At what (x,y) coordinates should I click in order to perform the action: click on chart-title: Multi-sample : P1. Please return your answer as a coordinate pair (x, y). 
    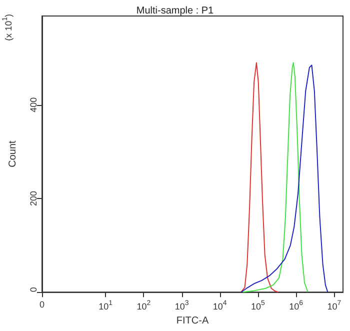
    Looking at the image, I should click on (175, 11).